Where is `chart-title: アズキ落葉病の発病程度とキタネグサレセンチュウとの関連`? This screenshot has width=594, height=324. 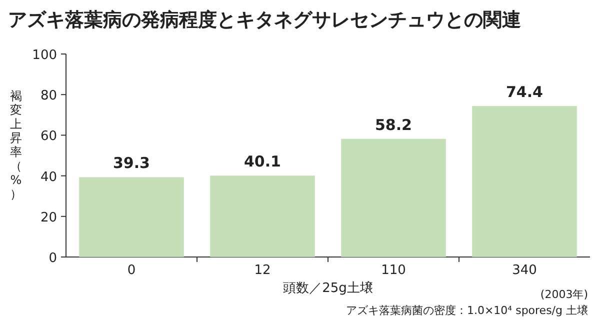
chart-title: アズキ落葉病の発病程度とキタネグサレセンチュウとの関連 is located at coordinates (264, 20).